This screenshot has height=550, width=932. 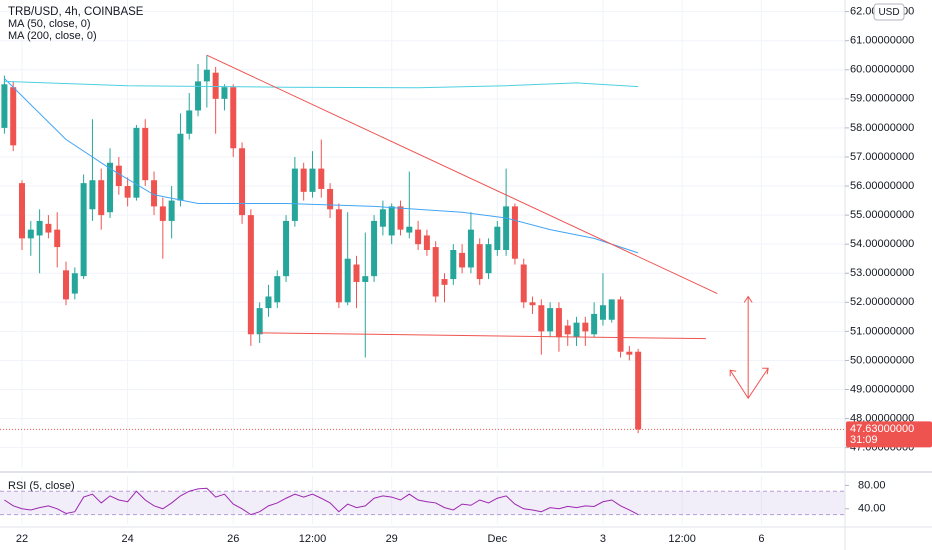 What do you see at coordinates (882, 244) in the screenshot?
I see `y-tick-label: 54.00000000` at bounding box center [882, 244].